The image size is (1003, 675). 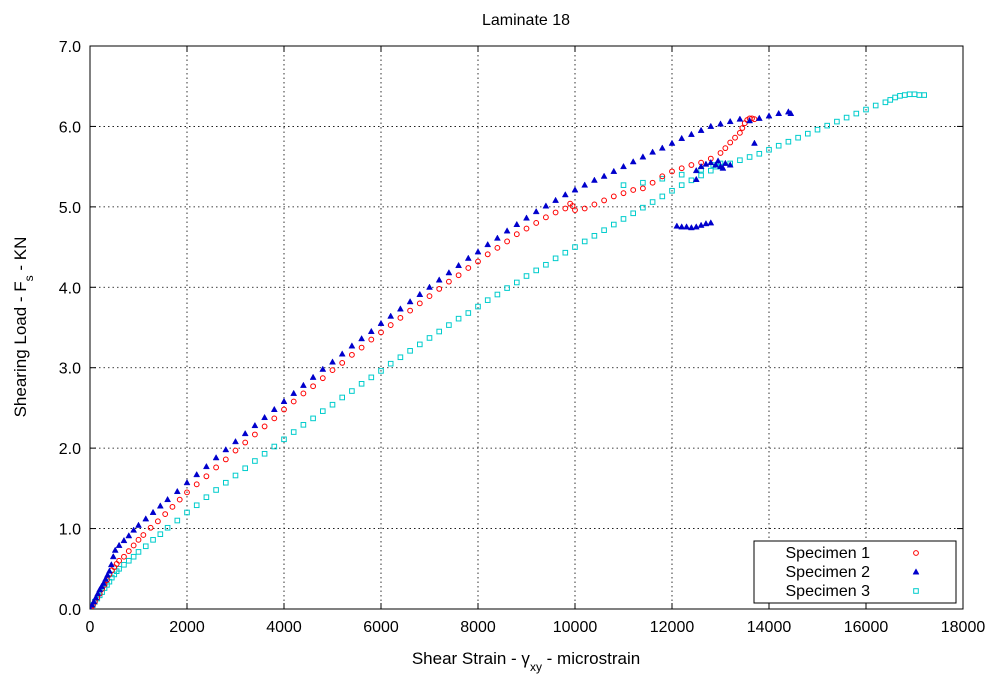 I want to click on x-axis-title-tail: - microstrain, so click(x=591, y=658).